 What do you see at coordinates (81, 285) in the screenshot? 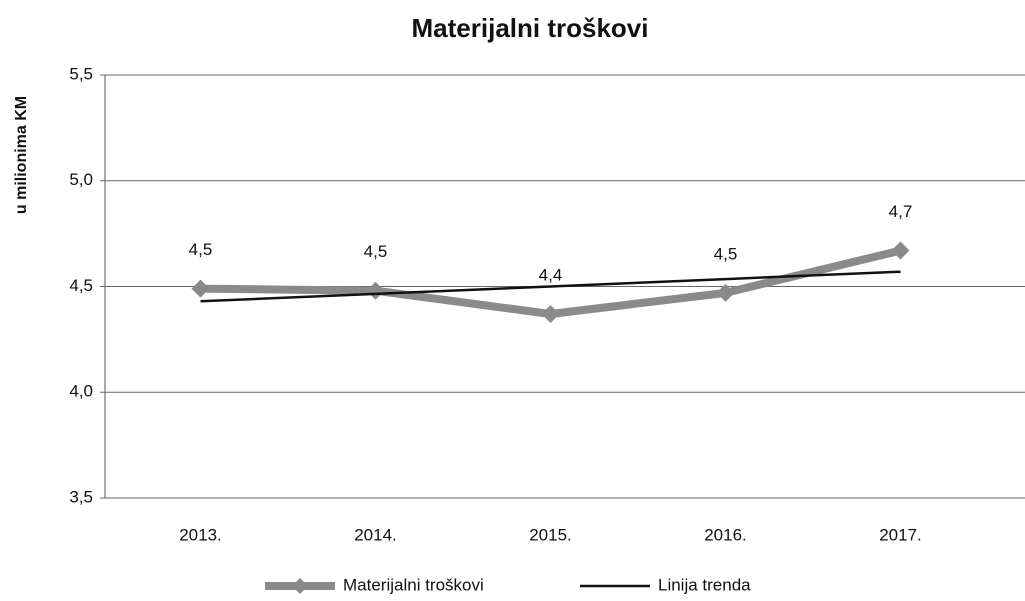
I see `y-tick-label: 4,5` at bounding box center [81, 285].